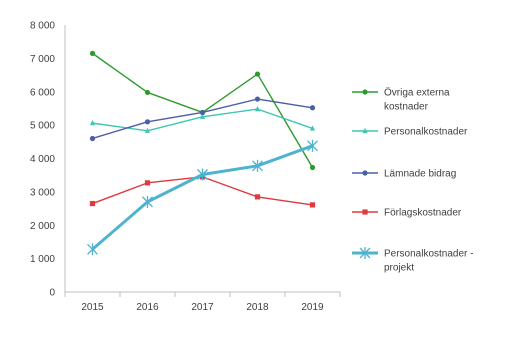 This screenshot has width=512, height=349. What do you see at coordinates (423, 213) in the screenshot?
I see `legend-label: Förlagskostnader` at bounding box center [423, 213].